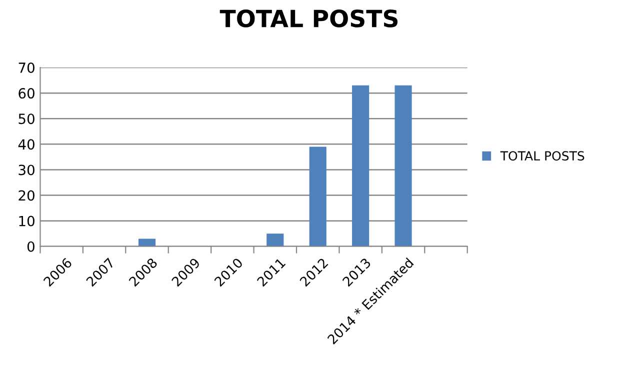 The width and height of the screenshot is (619, 365). I want to click on legend-label: TOTAL POSTS, so click(542, 156).